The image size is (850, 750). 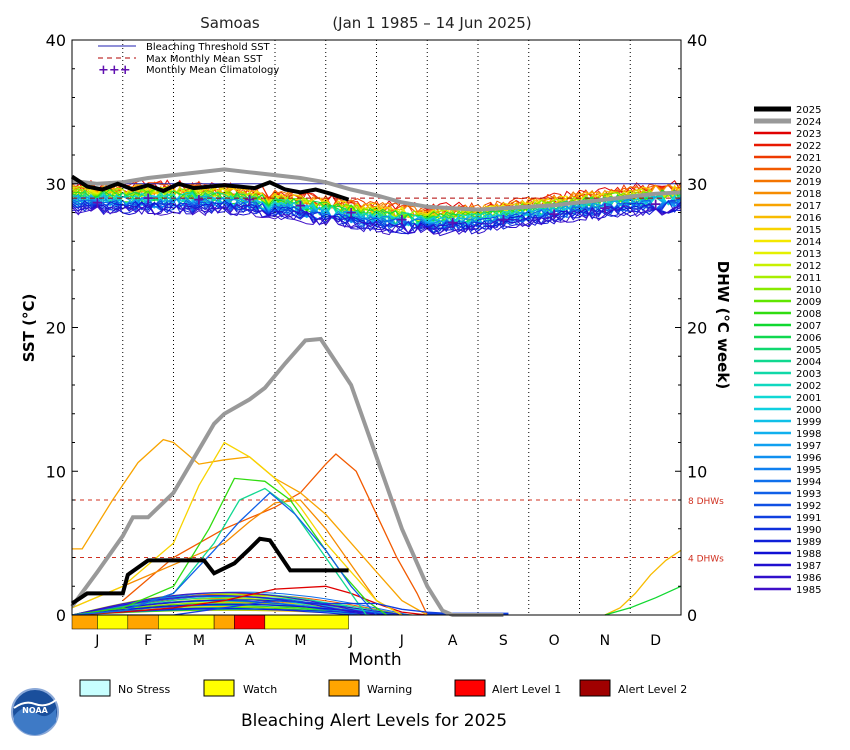 I want to click on noaa-logo: NOAA, so click(x=35, y=712).